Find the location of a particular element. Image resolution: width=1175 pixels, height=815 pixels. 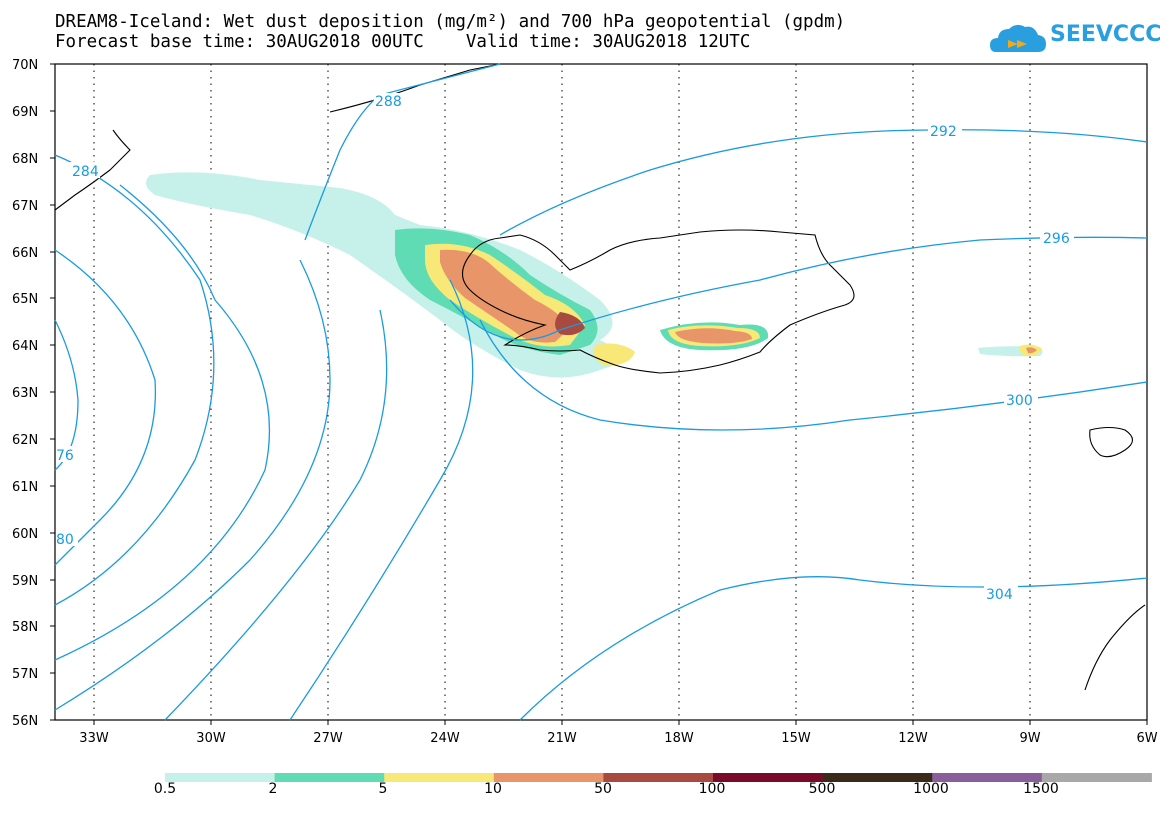

legend-label: 500 is located at coordinates (822, 789).